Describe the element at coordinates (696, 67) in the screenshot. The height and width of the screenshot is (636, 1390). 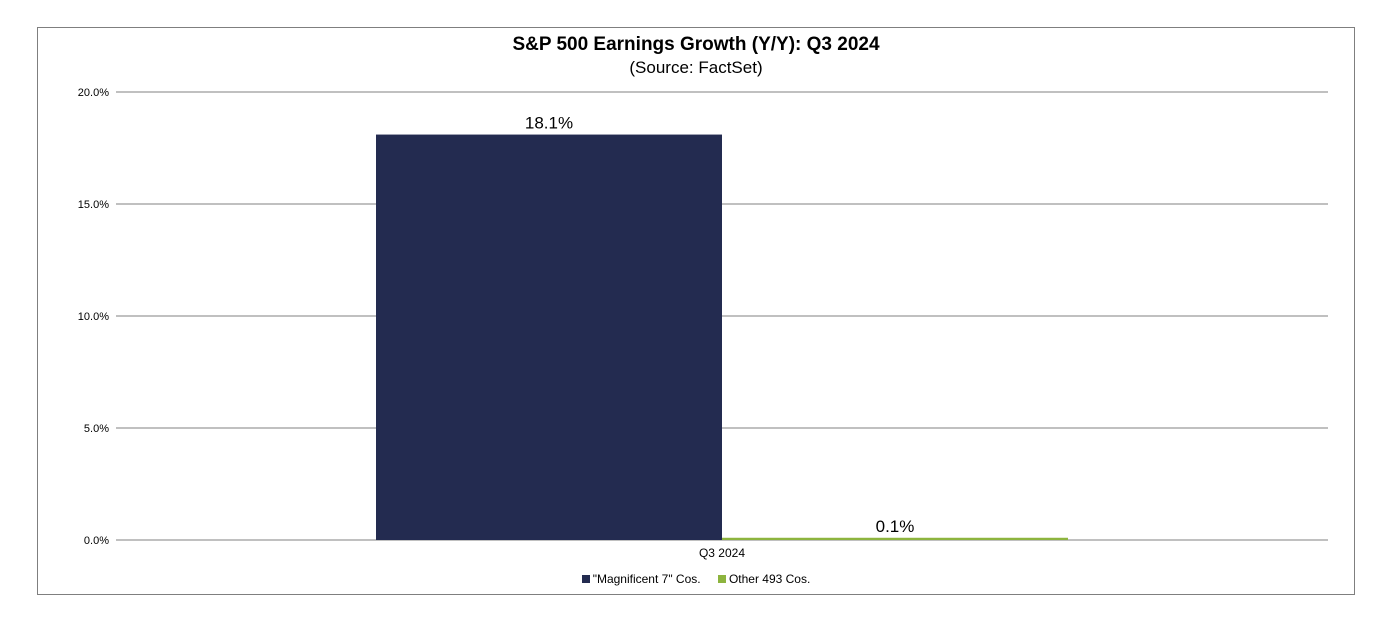
I see `chart-subtitle: (Source: FactSet)` at that location.